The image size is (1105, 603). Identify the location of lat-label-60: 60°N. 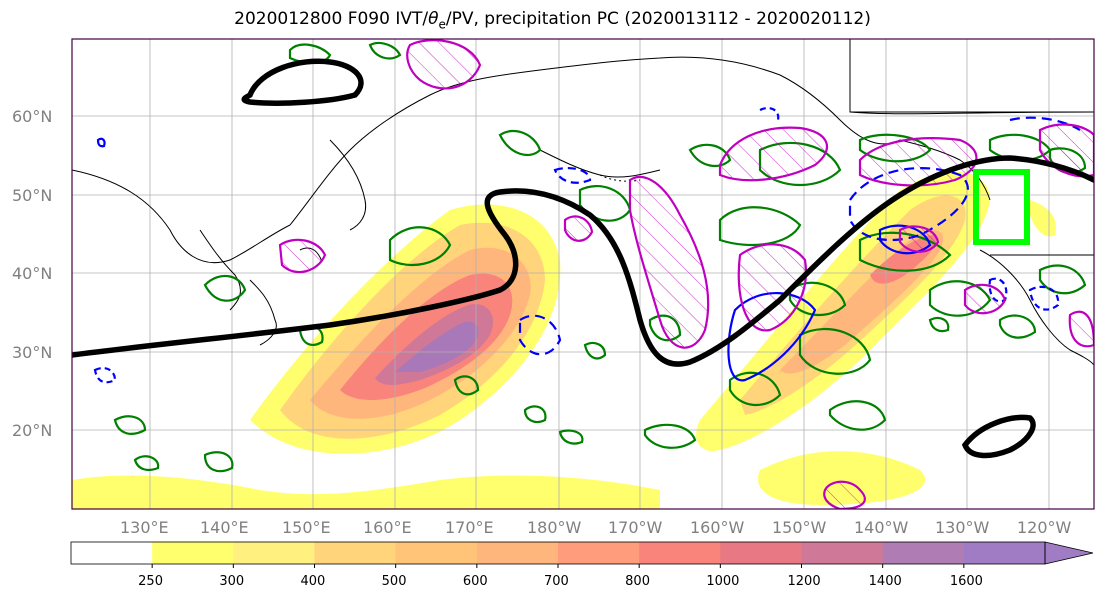
(32, 116).